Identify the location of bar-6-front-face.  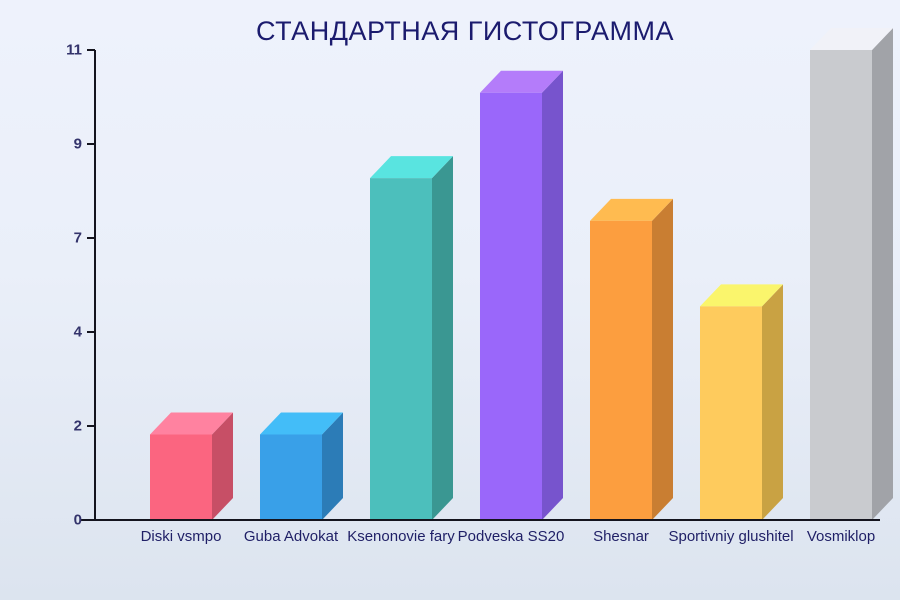
(841, 285).